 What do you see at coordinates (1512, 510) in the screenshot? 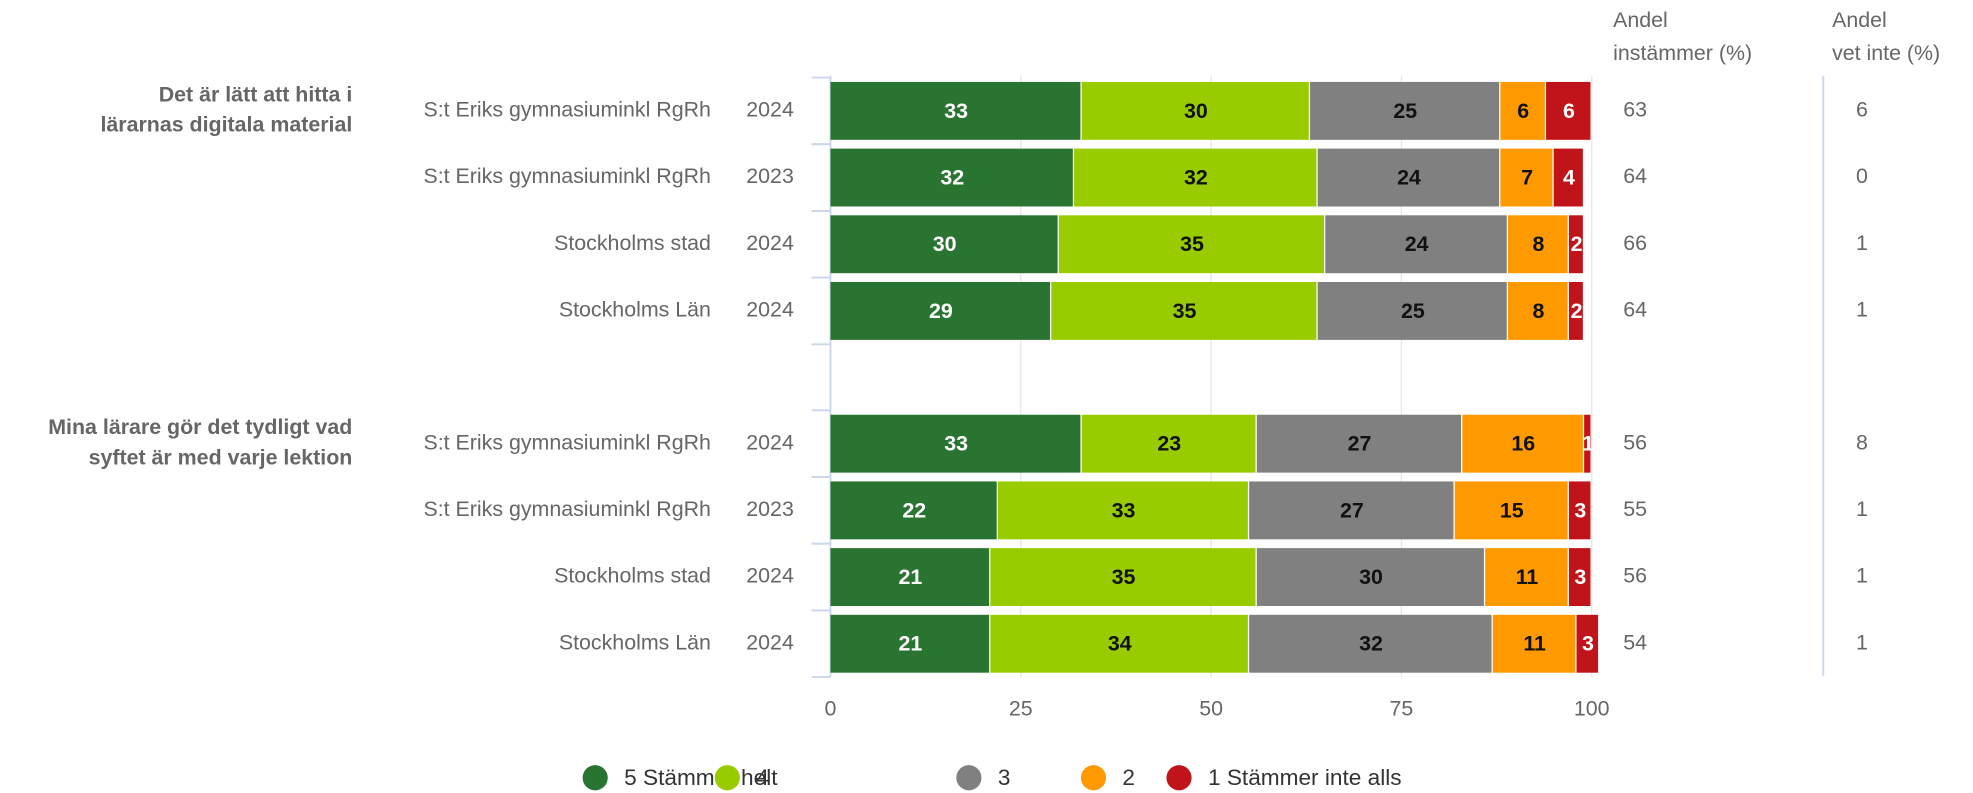
I see `data-label: 15` at bounding box center [1512, 510].